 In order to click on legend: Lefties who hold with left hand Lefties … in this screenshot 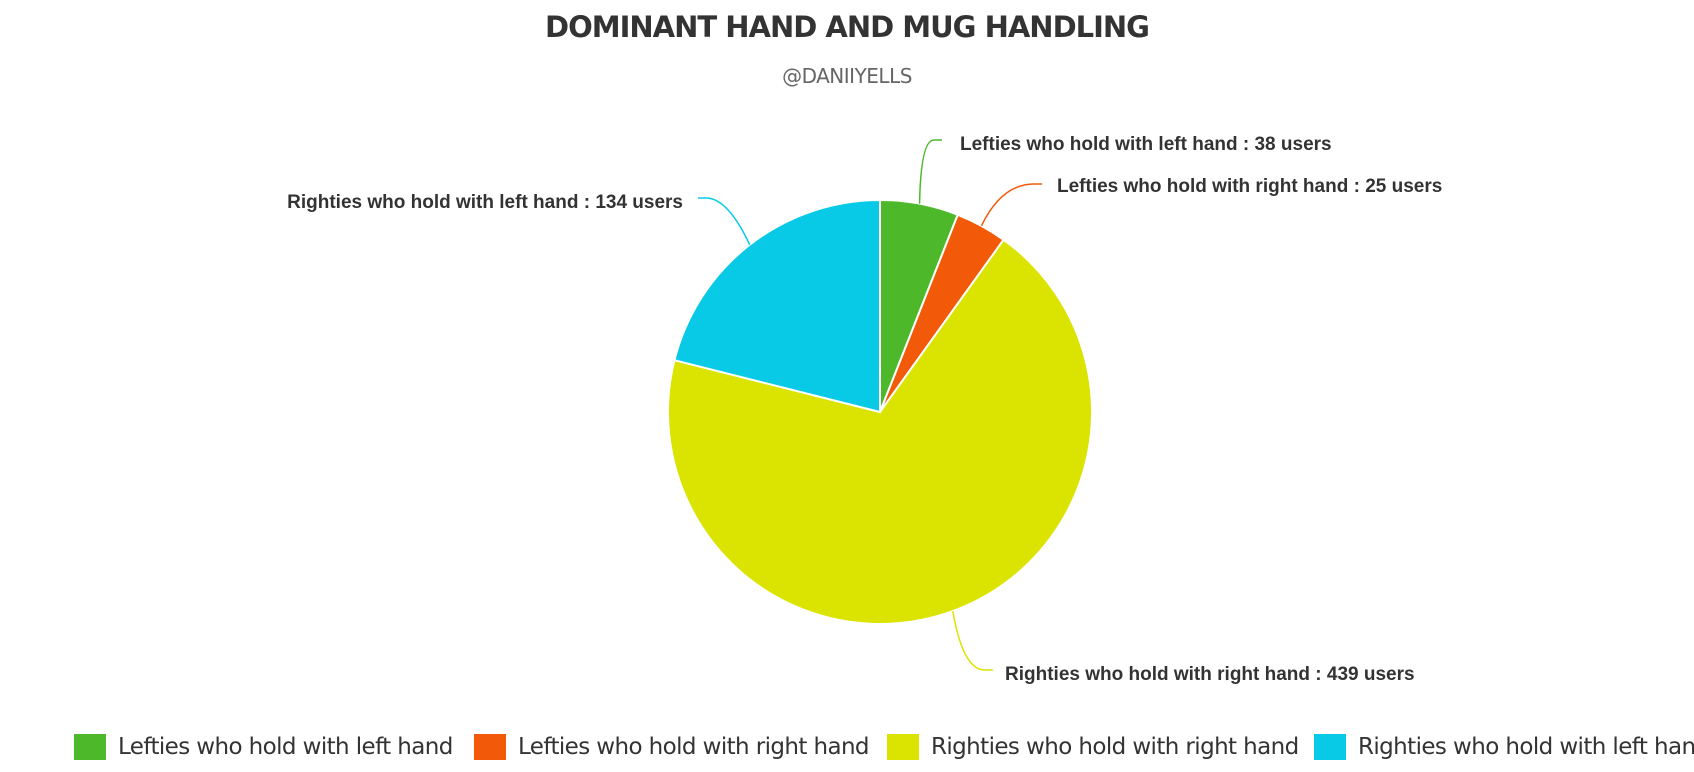, I will do `click(847, 747)`.